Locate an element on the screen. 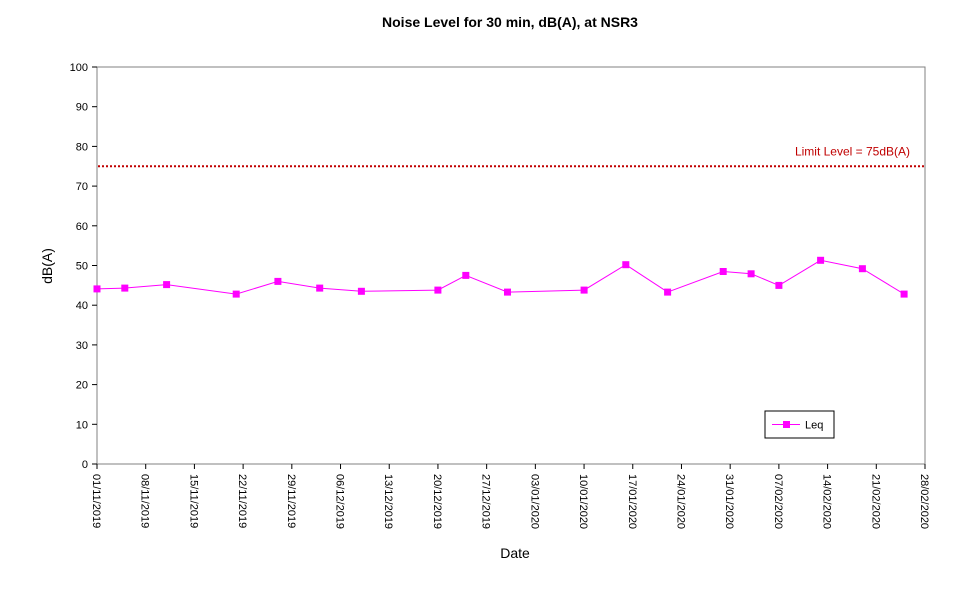 This screenshot has height=590, width=967. y-axis: 0 10 20 30 40 50 60 70 80 90 100 is located at coordinates (83, 266).